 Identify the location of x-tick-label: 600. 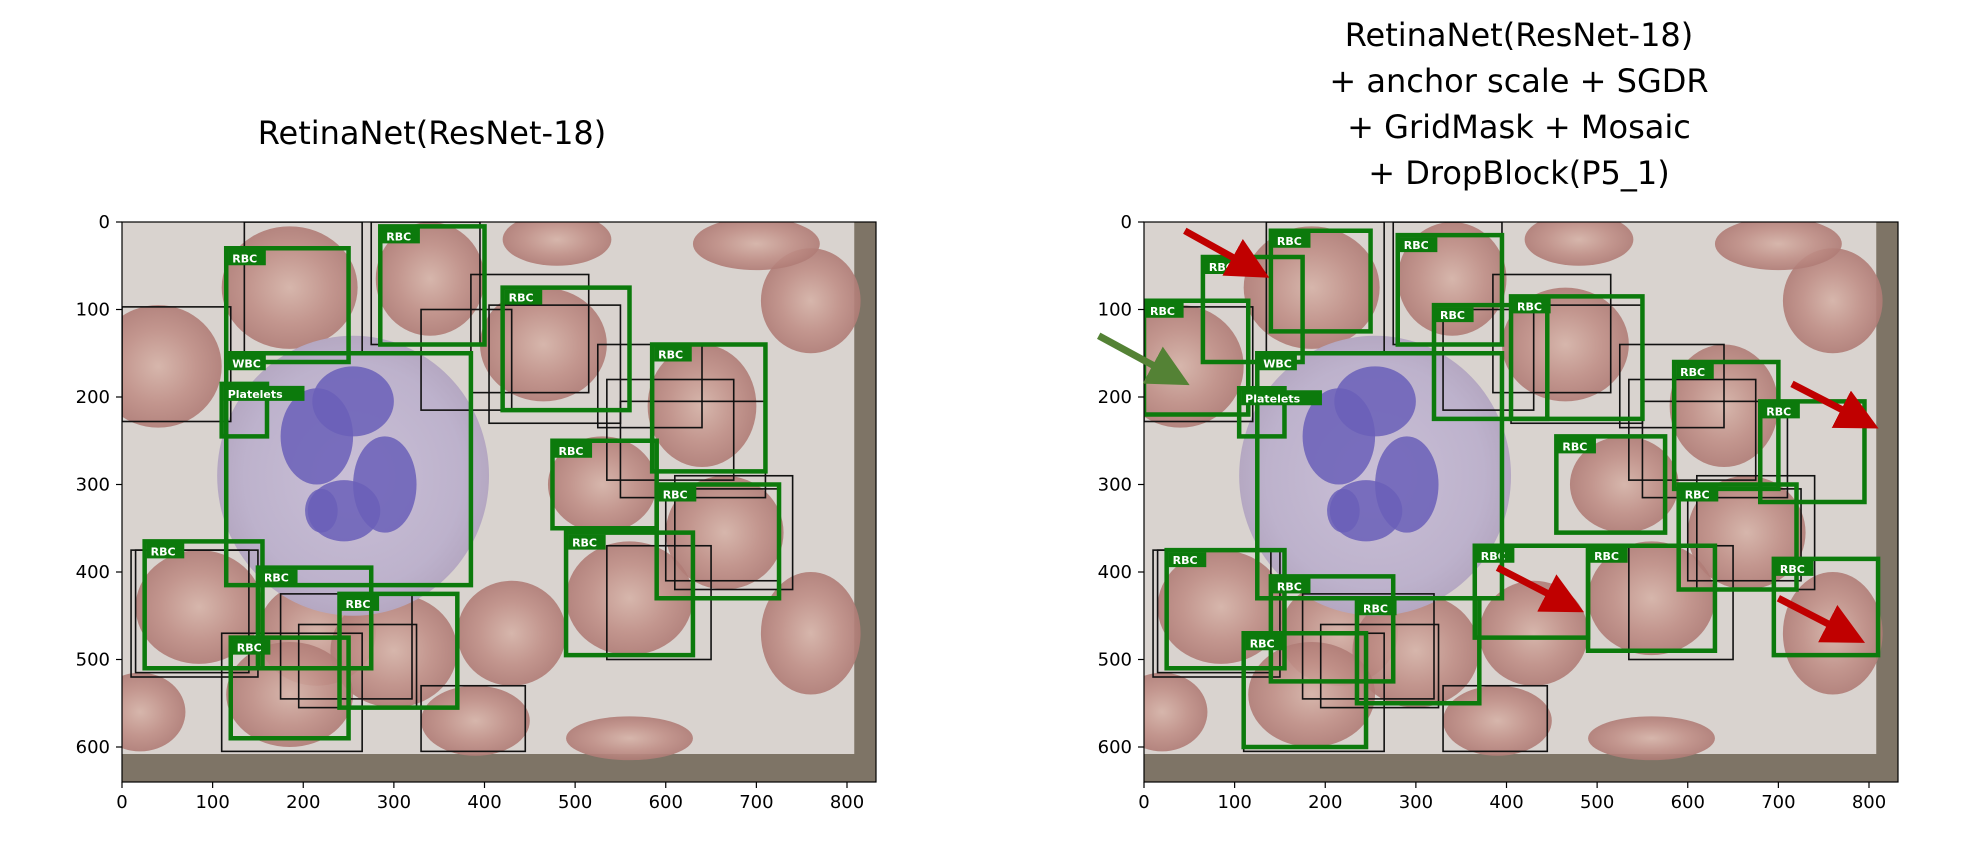
(666, 802).